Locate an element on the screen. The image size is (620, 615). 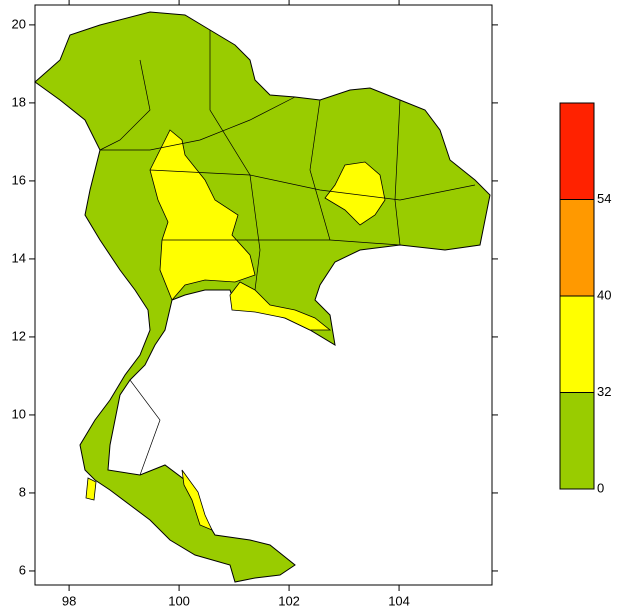
y-tick-label: 8 is located at coordinates (22, 491).